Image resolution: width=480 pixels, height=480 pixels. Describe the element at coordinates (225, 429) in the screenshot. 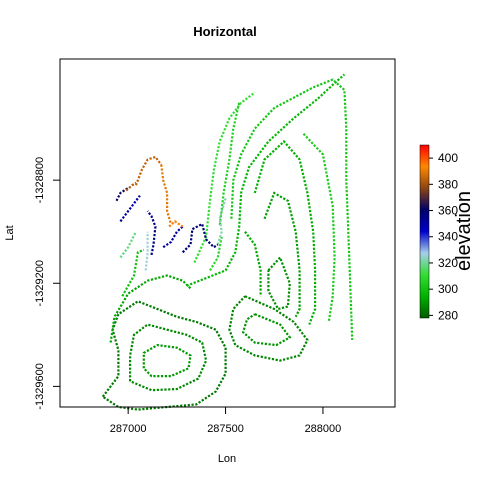

I see `x-tick-label: 287500` at that location.